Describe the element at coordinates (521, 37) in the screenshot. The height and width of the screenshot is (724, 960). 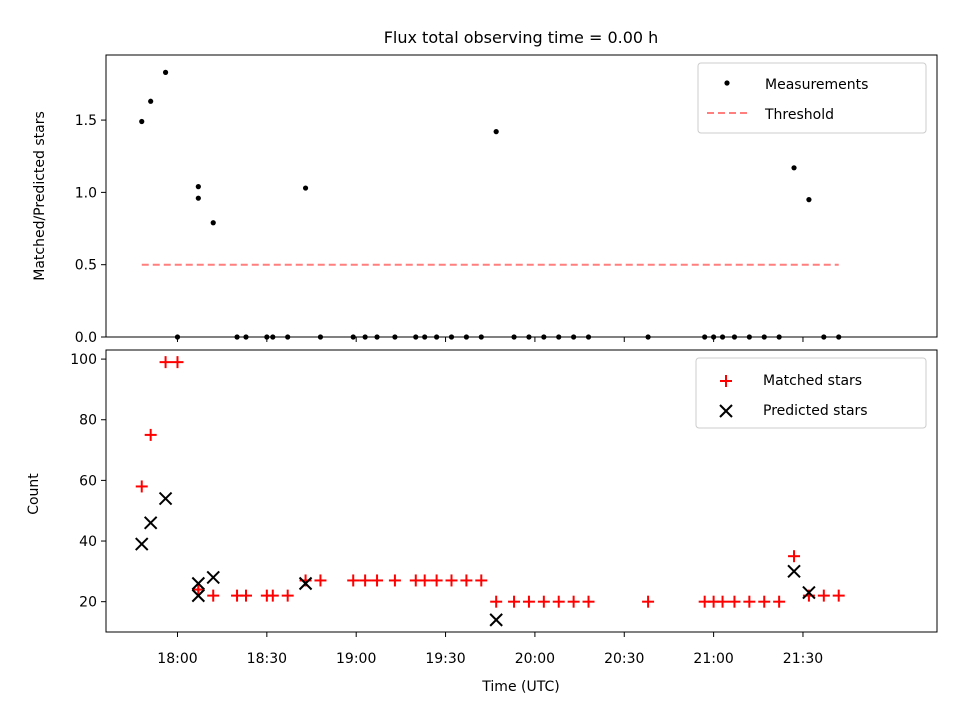
I see `figure-title: Flux total observing time = 0.00 h` at that location.